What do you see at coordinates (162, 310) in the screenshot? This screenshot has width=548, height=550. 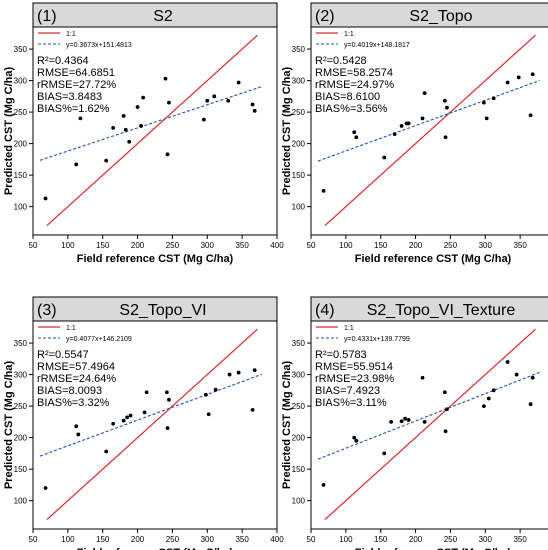 I see `panel-title: S2_Topo_VI` at bounding box center [162, 310].